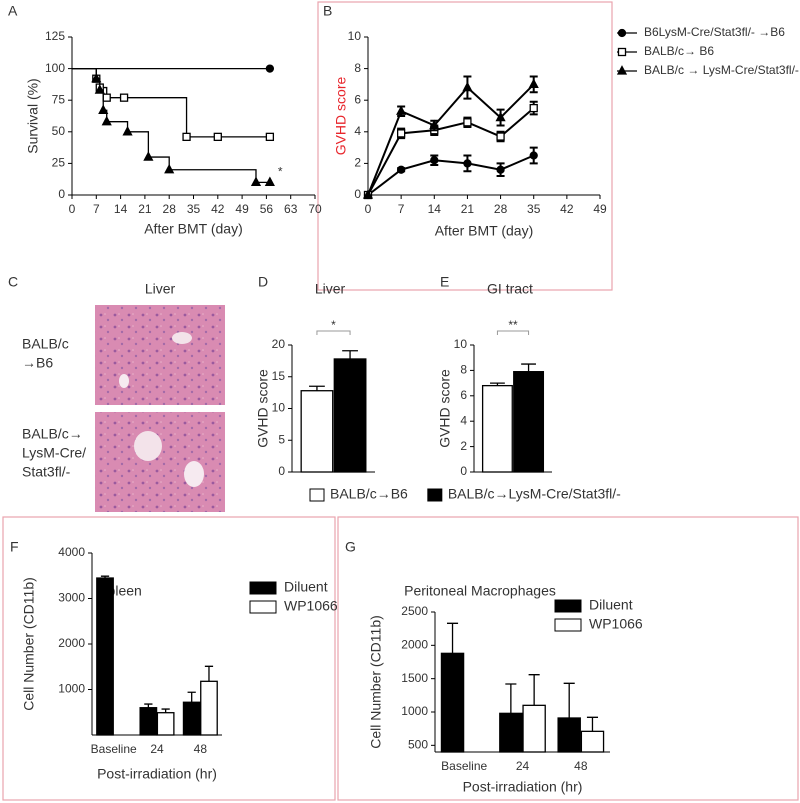 The width and height of the screenshot is (800, 803). I want to click on annotation: *, so click(280, 172).